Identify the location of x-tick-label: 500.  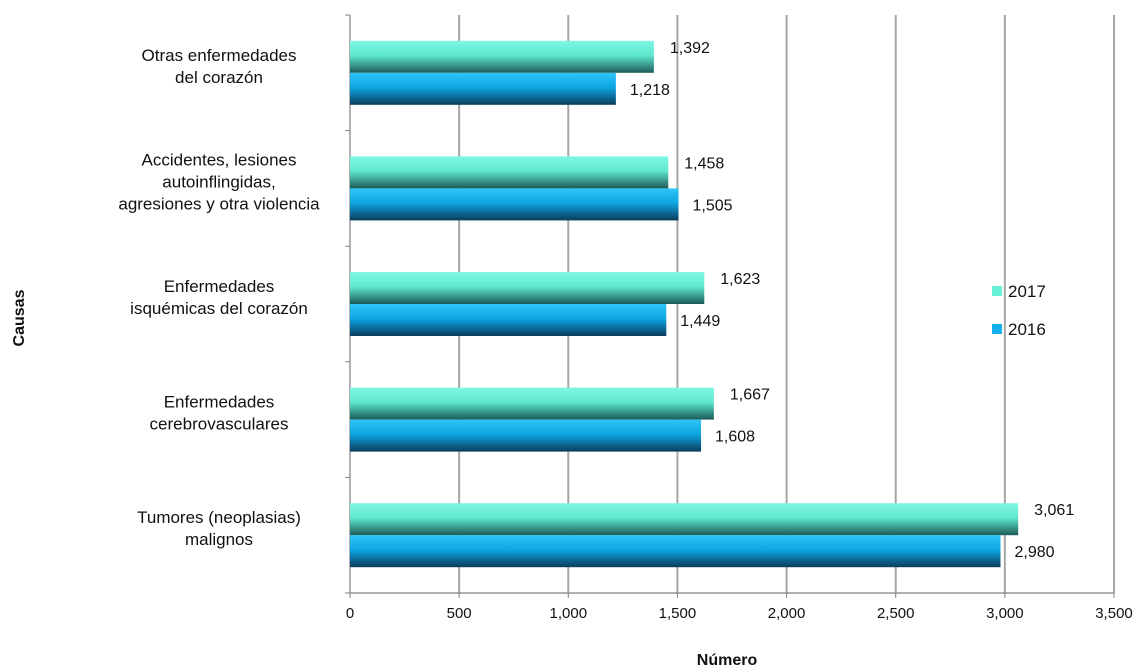
(459, 613).